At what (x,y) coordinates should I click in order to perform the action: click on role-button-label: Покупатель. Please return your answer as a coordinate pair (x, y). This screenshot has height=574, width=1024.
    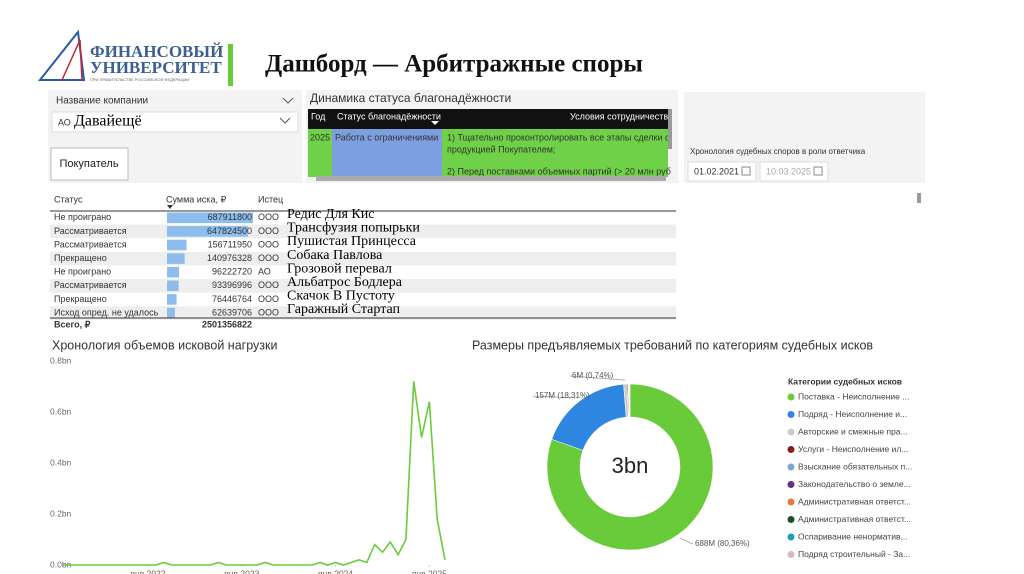
    Looking at the image, I should click on (88, 164).